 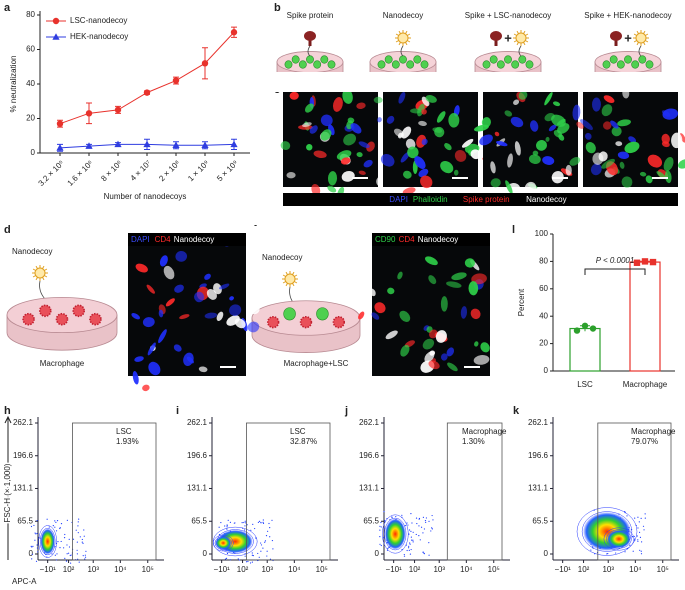 What do you see at coordinates (273, 322) in the screenshot?
I see `macrophage` at bounding box center [273, 322].